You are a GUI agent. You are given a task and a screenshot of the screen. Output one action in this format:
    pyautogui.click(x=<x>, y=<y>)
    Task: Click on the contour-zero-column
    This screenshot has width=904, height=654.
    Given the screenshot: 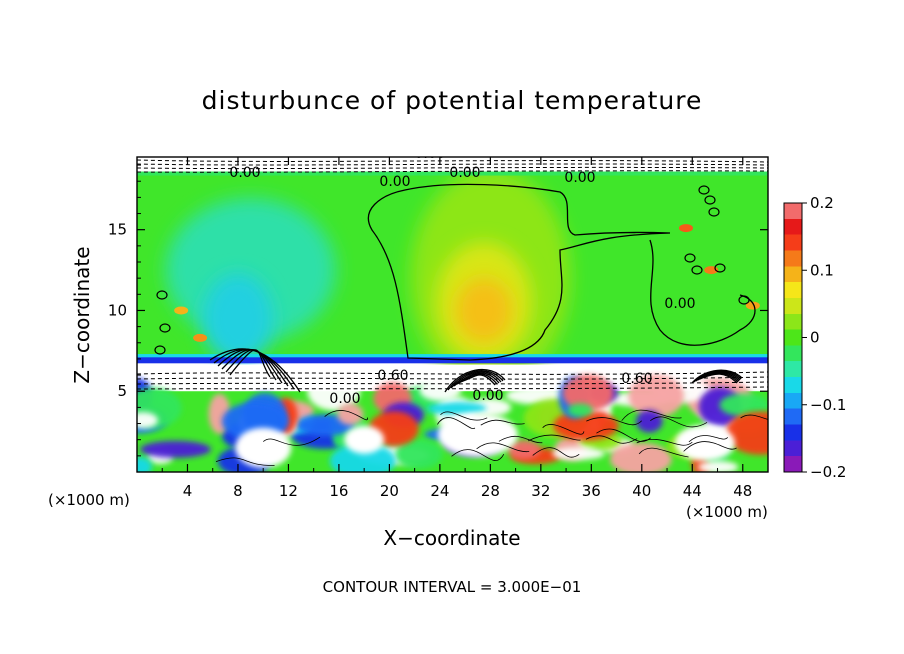 What is the action you would take?
    pyautogui.click(x=519, y=272)
    